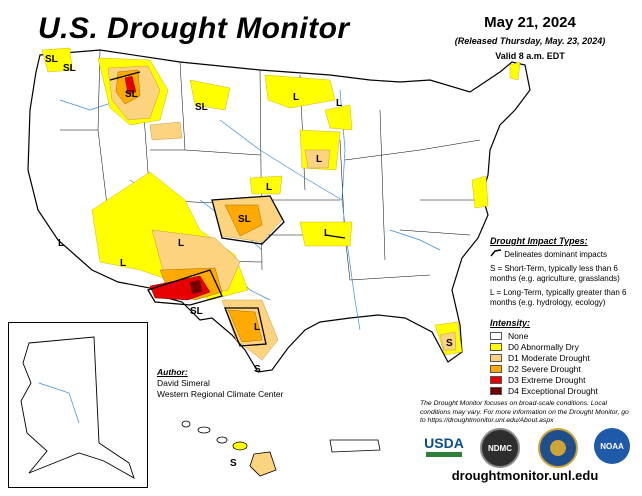 Image resolution: width=642 pixels, height=496 pixels. I want to click on legend-row-d0: D0 Abnormally Dry, so click(565, 346).